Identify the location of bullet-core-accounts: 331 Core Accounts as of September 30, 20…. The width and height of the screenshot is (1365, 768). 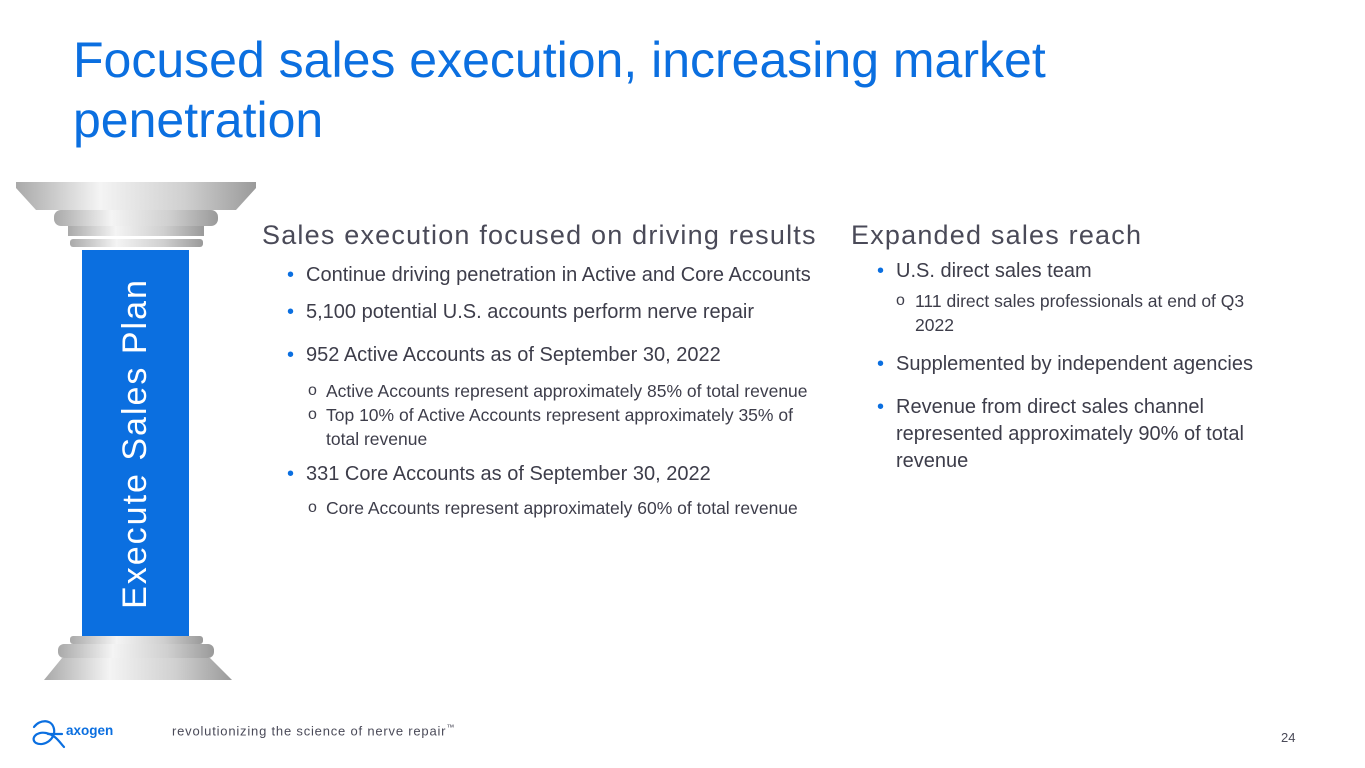
(542, 474).